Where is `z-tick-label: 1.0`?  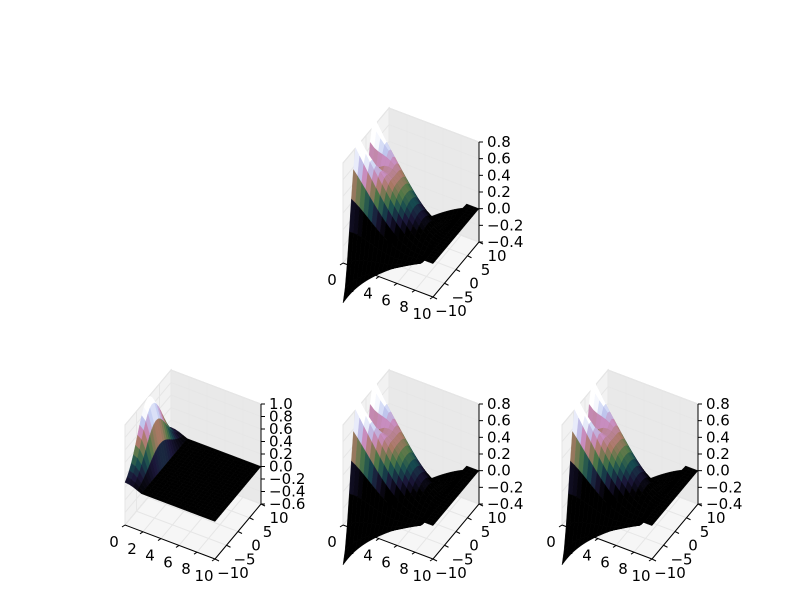
z-tick-label: 1.0 is located at coordinates (281, 404).